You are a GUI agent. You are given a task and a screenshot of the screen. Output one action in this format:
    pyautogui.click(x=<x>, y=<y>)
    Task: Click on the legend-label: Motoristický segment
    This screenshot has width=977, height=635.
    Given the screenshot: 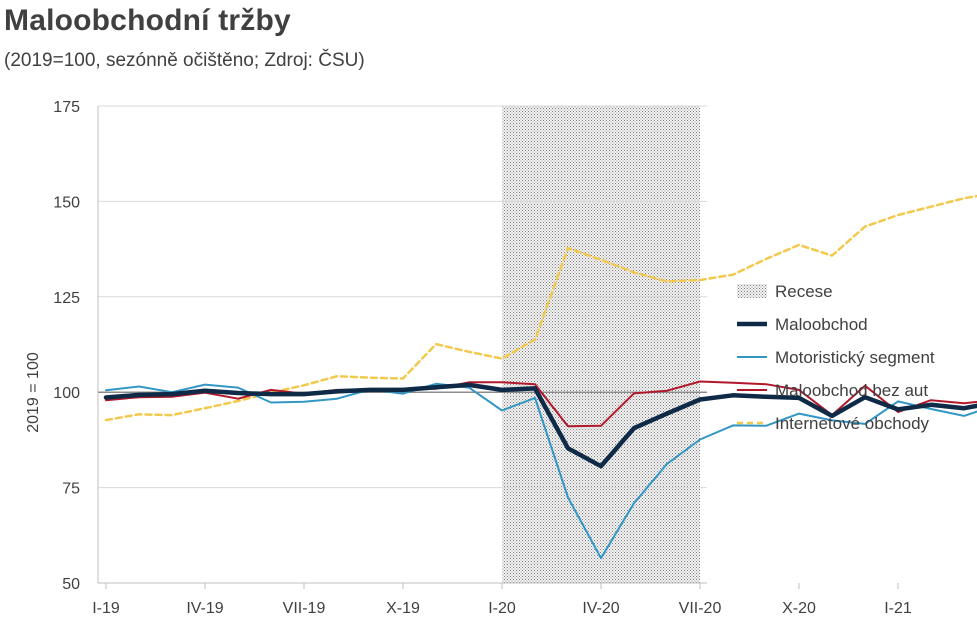 What is the action you would take?
    pyautogui.click(x=855, y=357)
    